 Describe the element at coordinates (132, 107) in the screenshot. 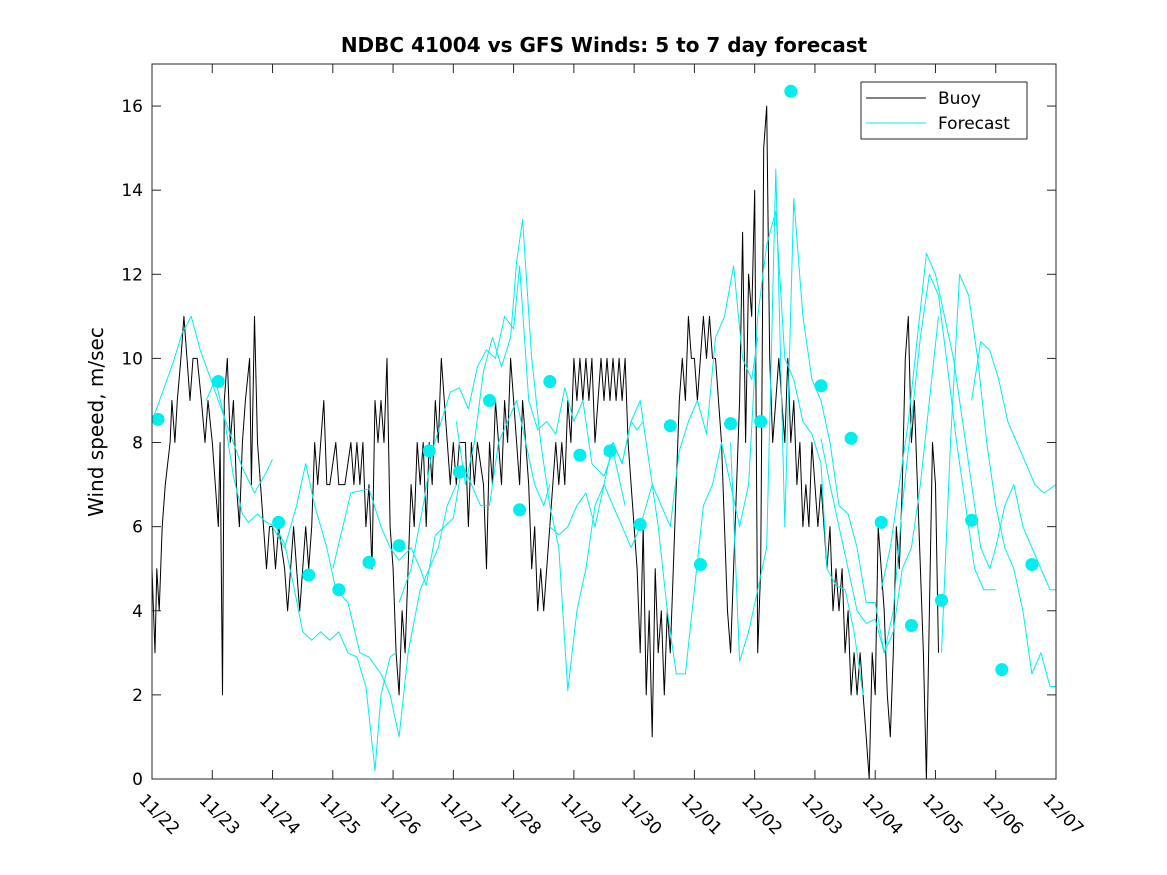

I see `y-tick-label: 16` at that location.